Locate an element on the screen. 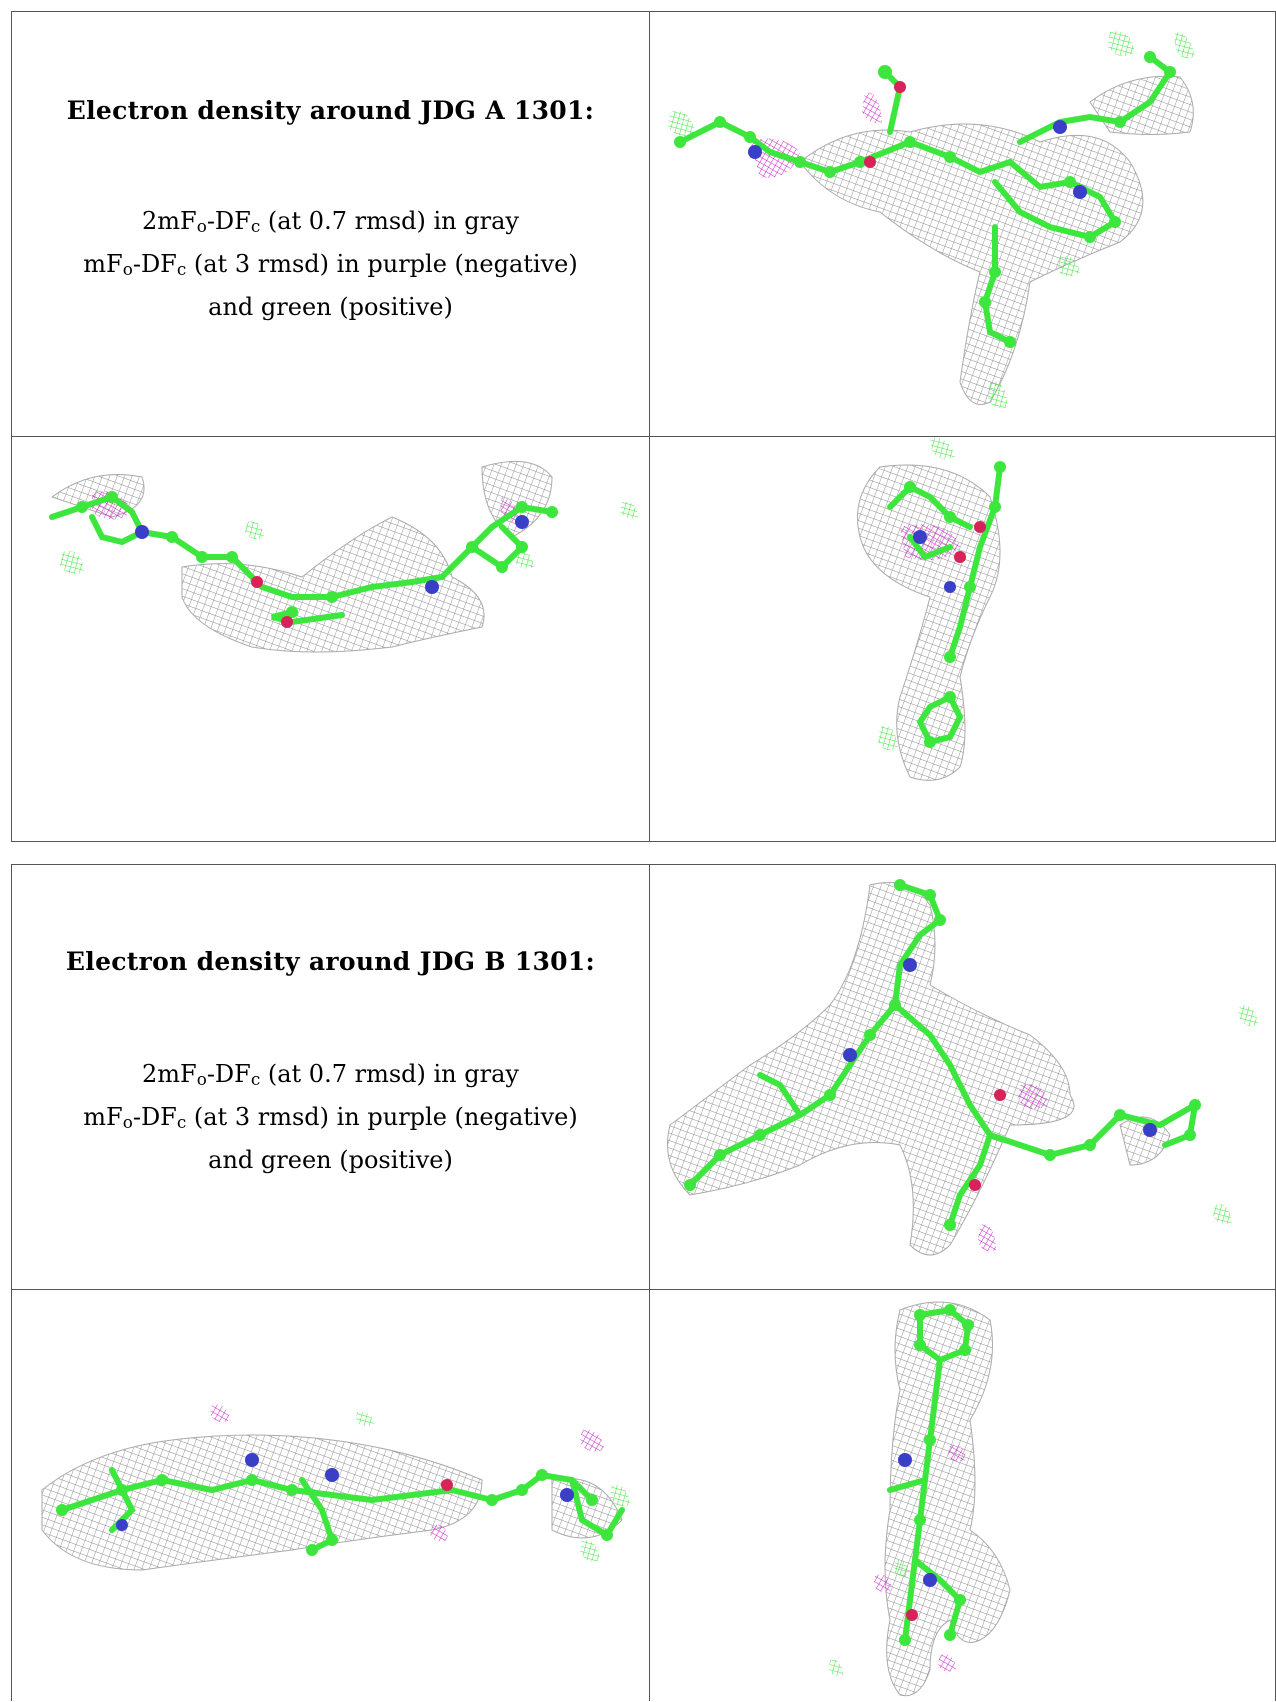  panel-title: Electron density around JDG A 1301: is located at coordinates (330, 110).